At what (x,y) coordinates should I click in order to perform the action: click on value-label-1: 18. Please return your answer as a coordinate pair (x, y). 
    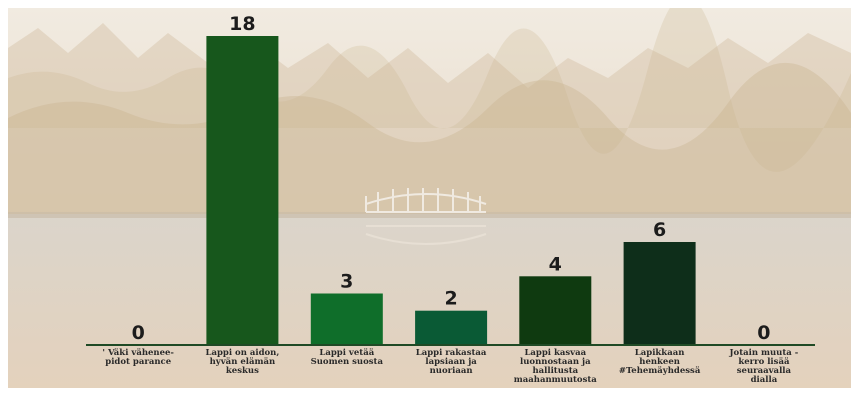
    Looking at the image, I should click on (242, 24).